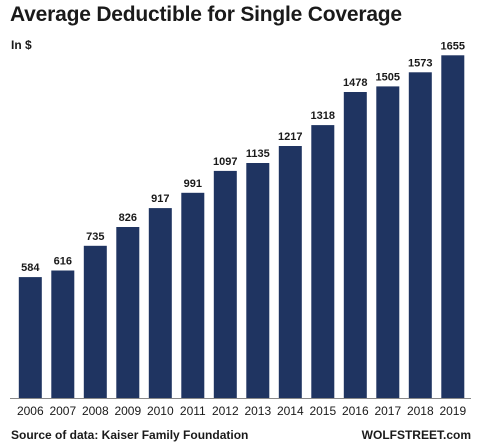 This screenshot has width=479, height=447. I want to click on chart-title: Average Deductible for Single Coverage, so click(206, 14).